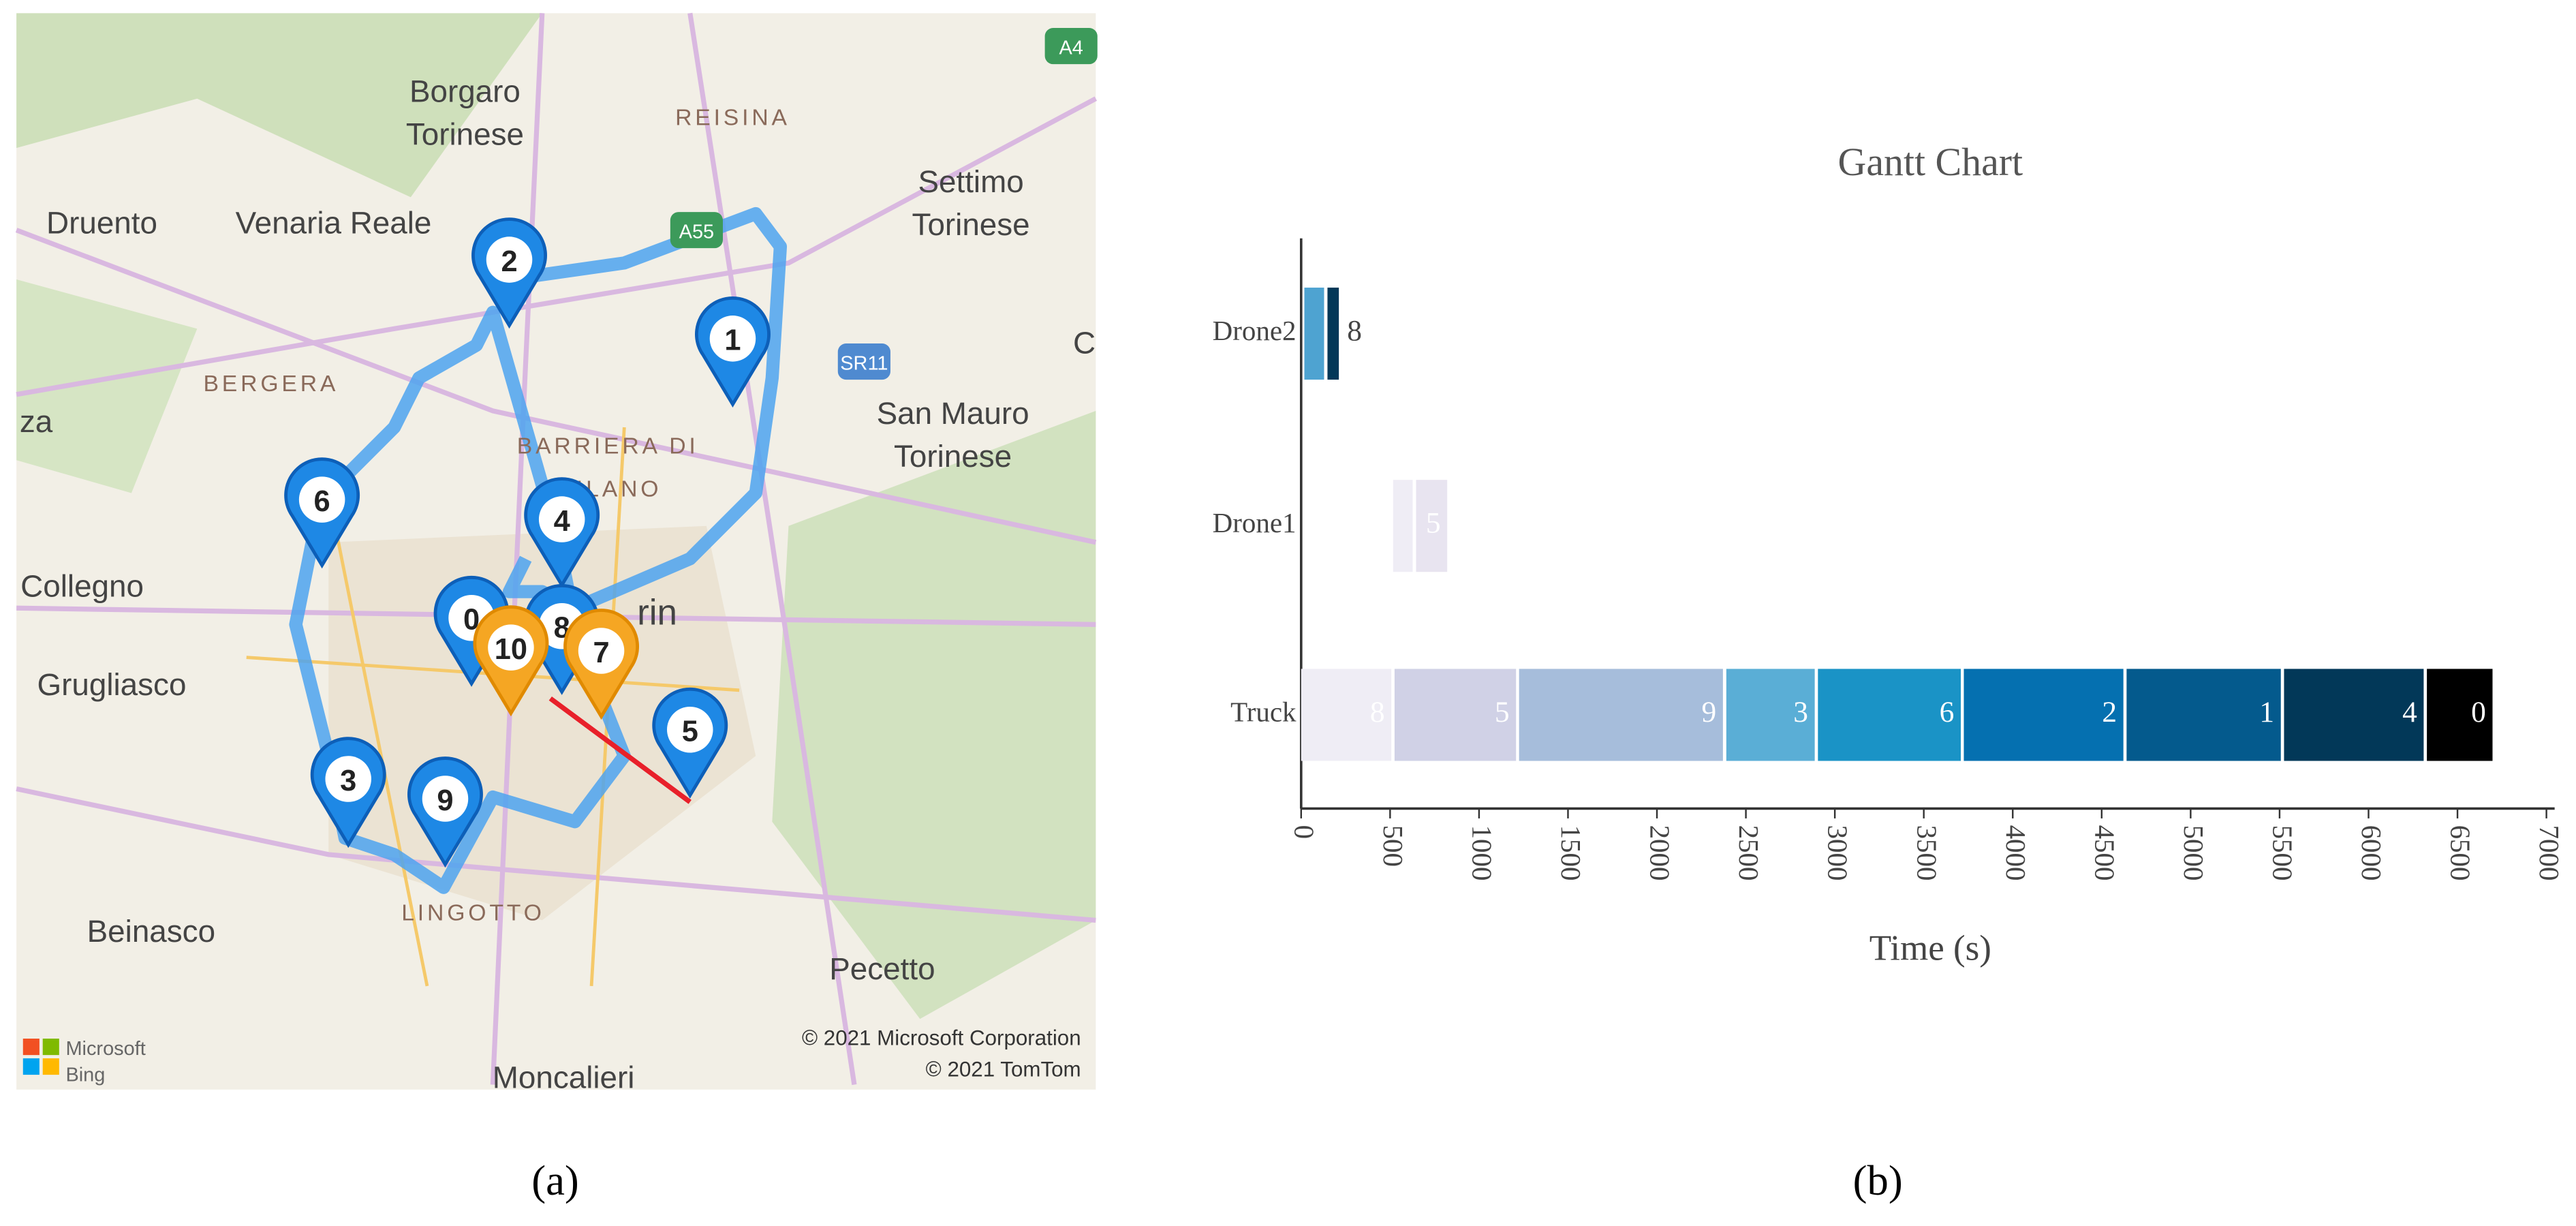 This screenshot has height=1226, width=2576. What do you see at coordinates (971, 182) in the screenshot?
I see `place-label: Settimo` at bounding box center [971, 182].